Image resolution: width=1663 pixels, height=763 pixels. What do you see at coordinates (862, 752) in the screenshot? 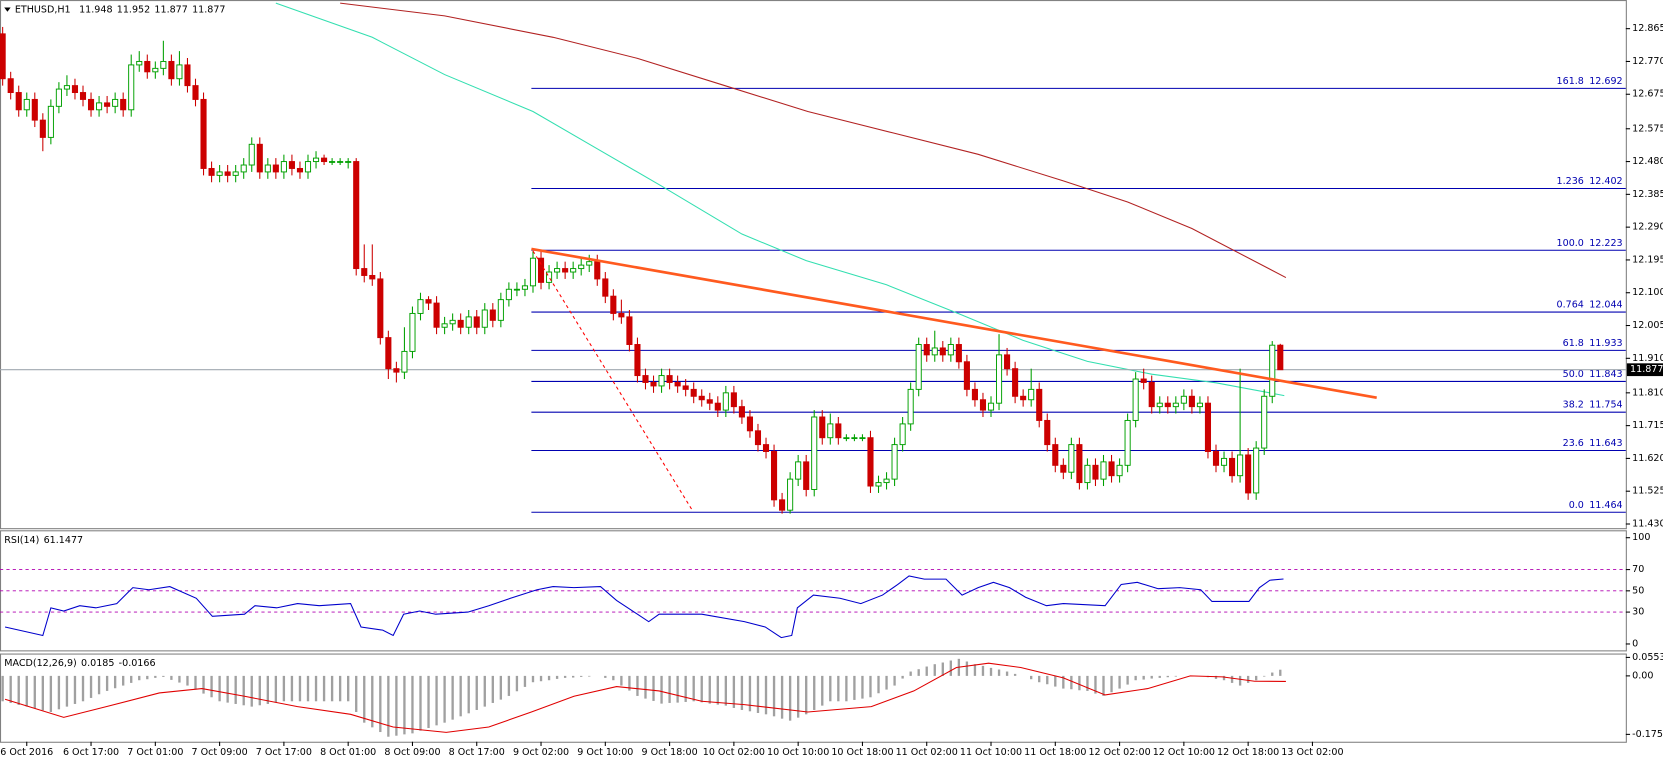
I see `x-tick-label: 10 Oct 18:00` at bounding box center [862, 752].